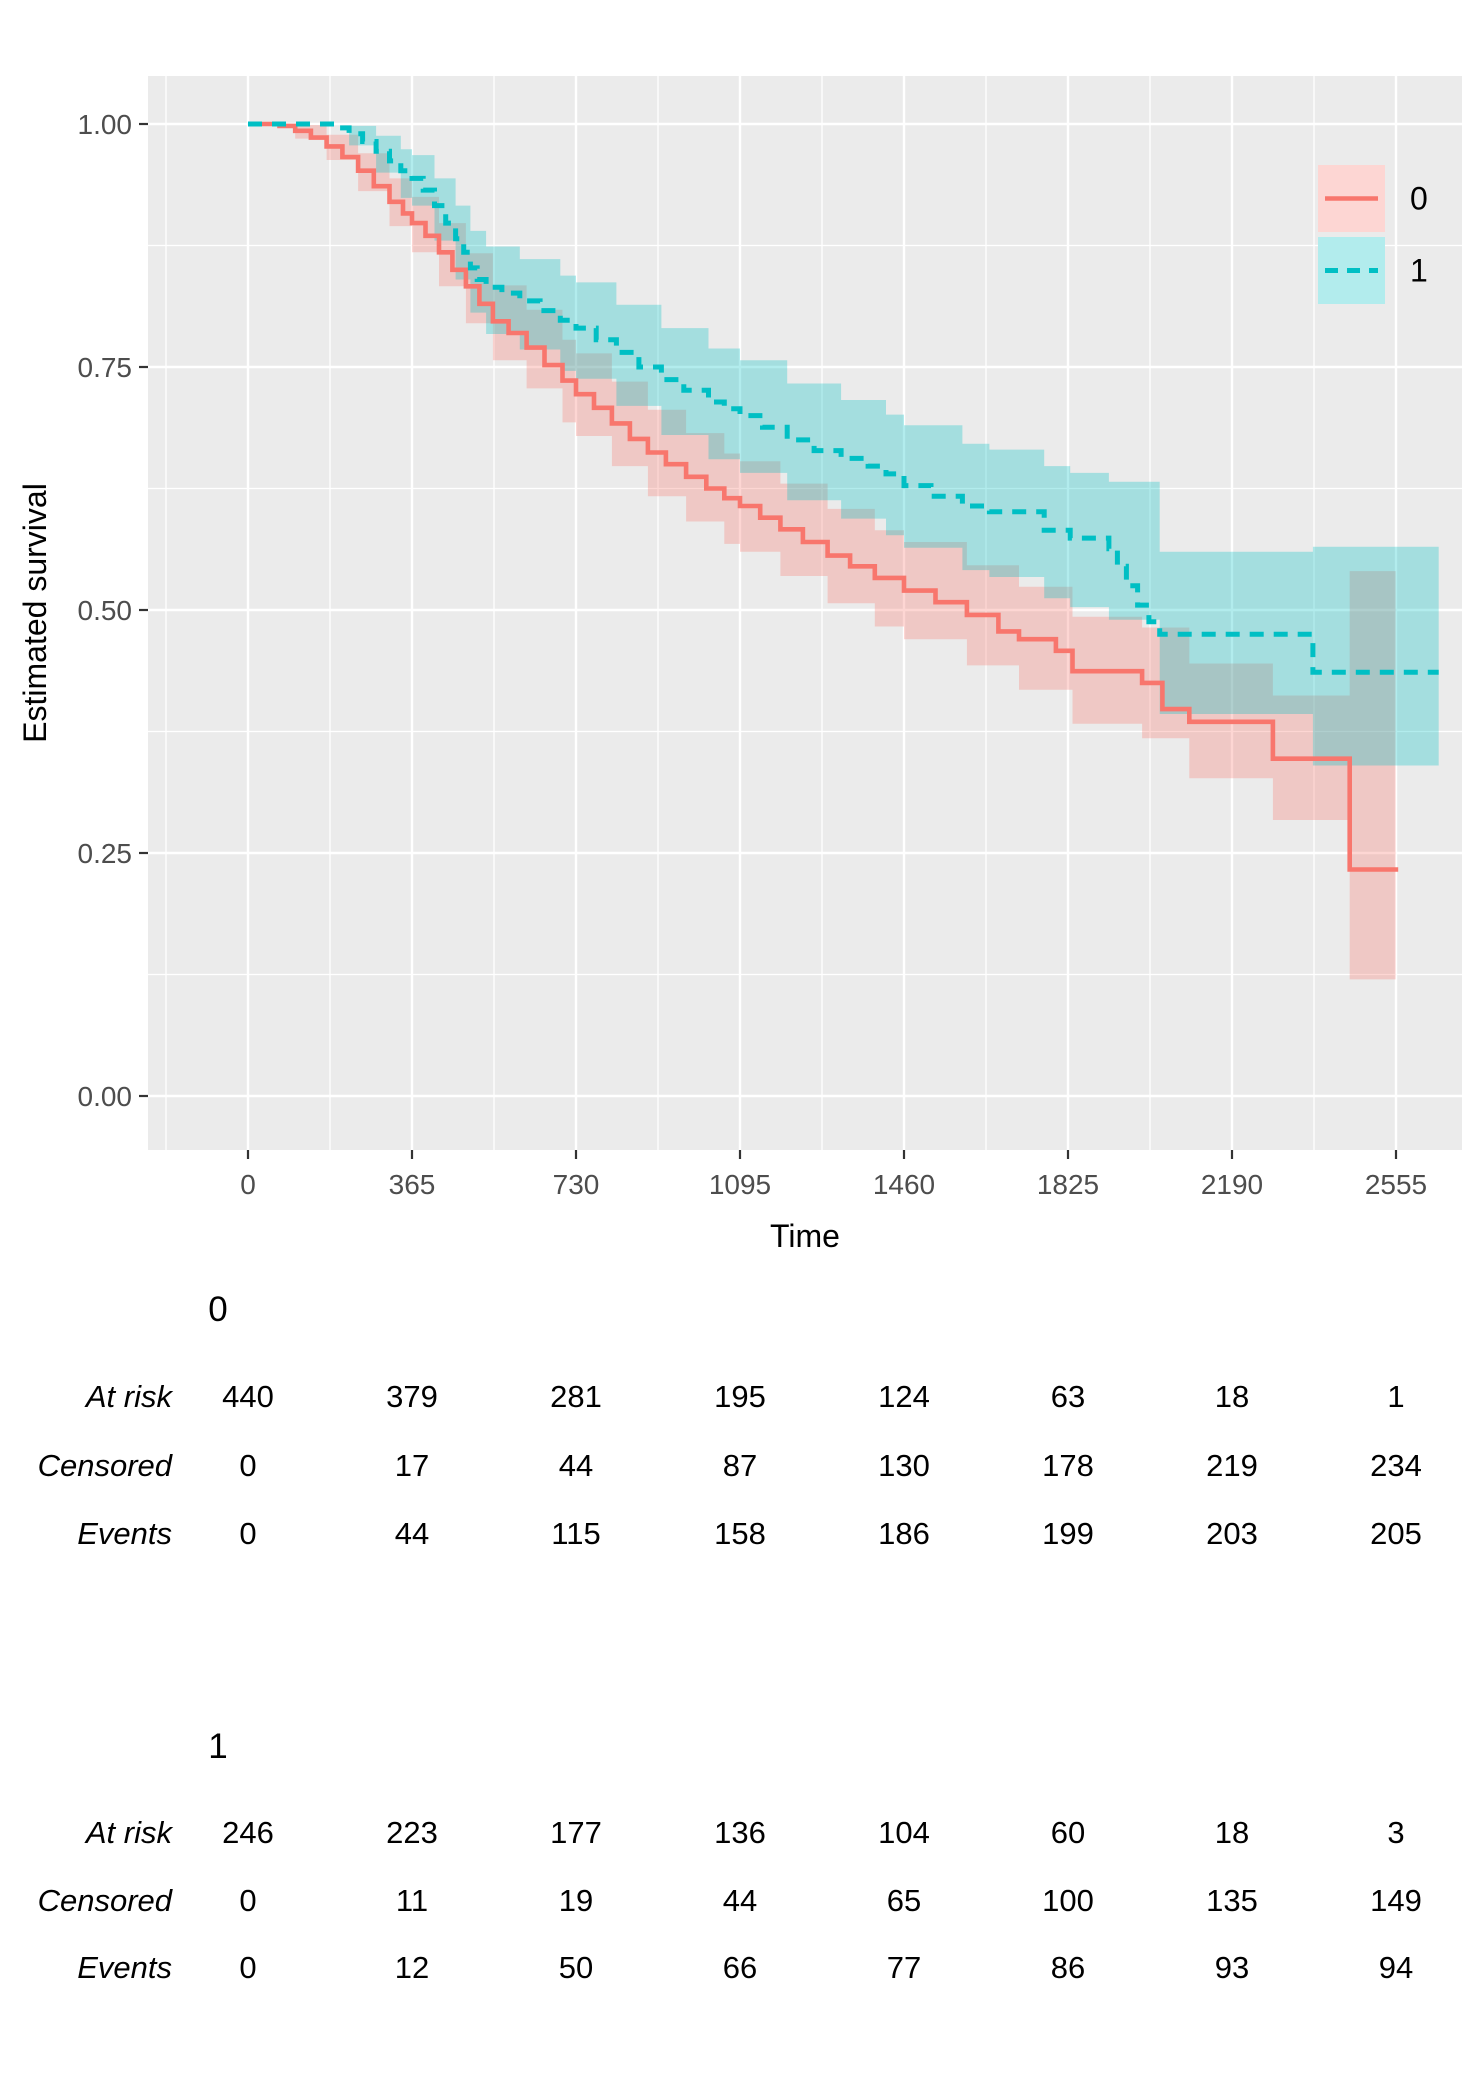 This screenshot has width=1484, height=2100. Describe the element at coordinates (105, 853) in the screenshot. I see `y-tick-label: 0.25` at that location.